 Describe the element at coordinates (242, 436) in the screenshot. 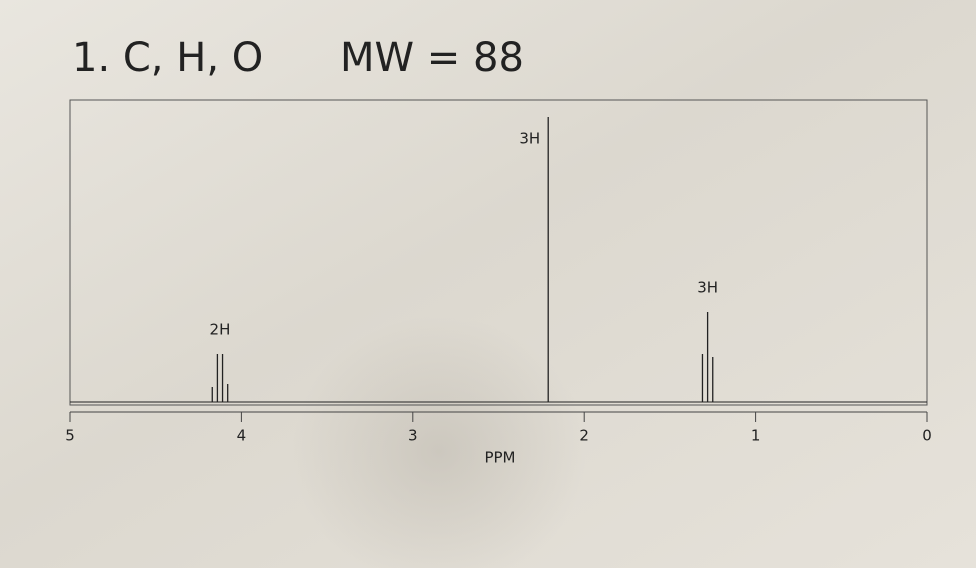

I see `x-tick-label: 4` at that location.